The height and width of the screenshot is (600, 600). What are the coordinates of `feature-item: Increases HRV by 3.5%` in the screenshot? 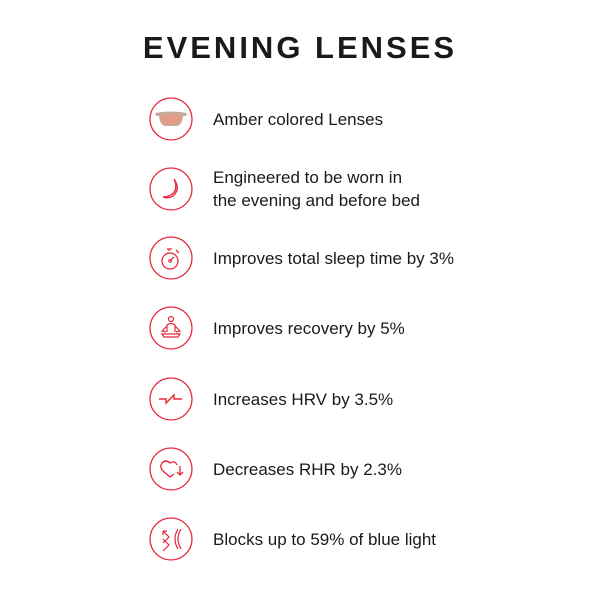 It's located at (271, 399).